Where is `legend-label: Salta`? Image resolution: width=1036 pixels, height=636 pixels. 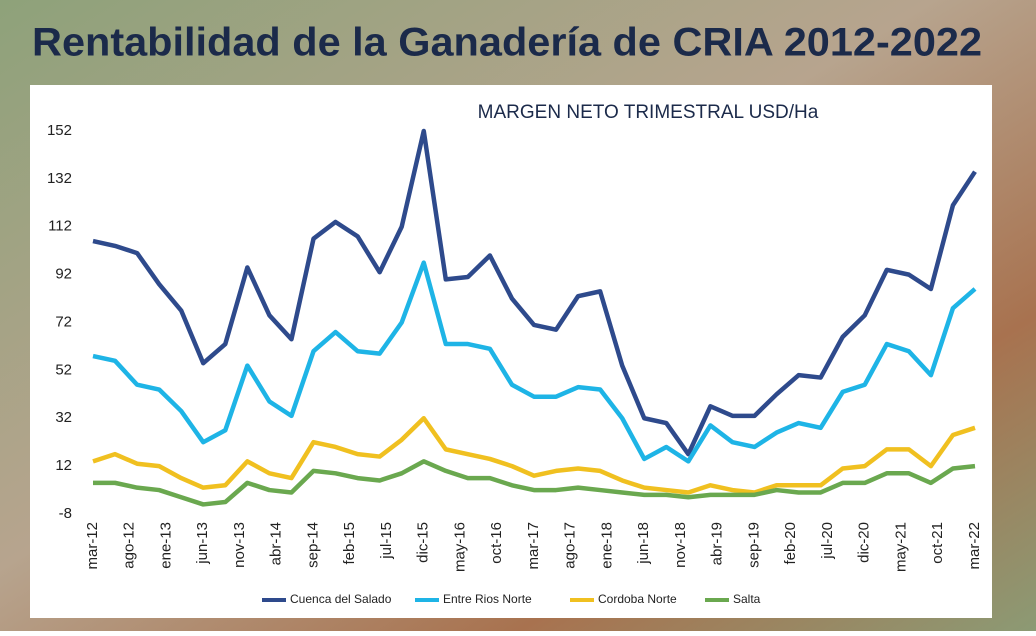 legend-label: Salta is located at coordinates (747, 599).